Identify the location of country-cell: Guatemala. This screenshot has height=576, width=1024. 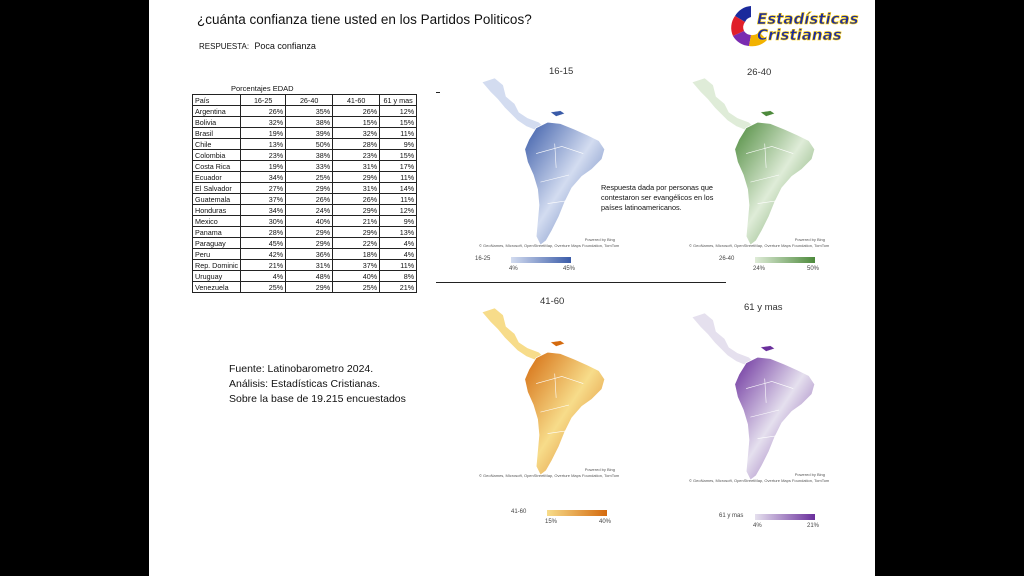
(216, 199).